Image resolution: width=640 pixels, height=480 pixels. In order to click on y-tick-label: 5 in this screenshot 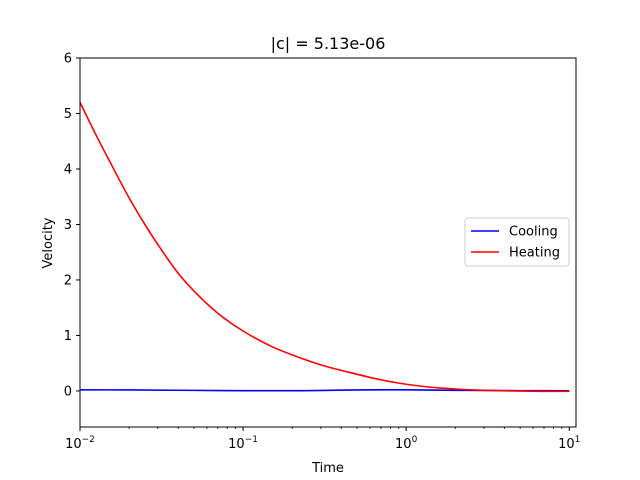, I will do `click(68, 114)`.